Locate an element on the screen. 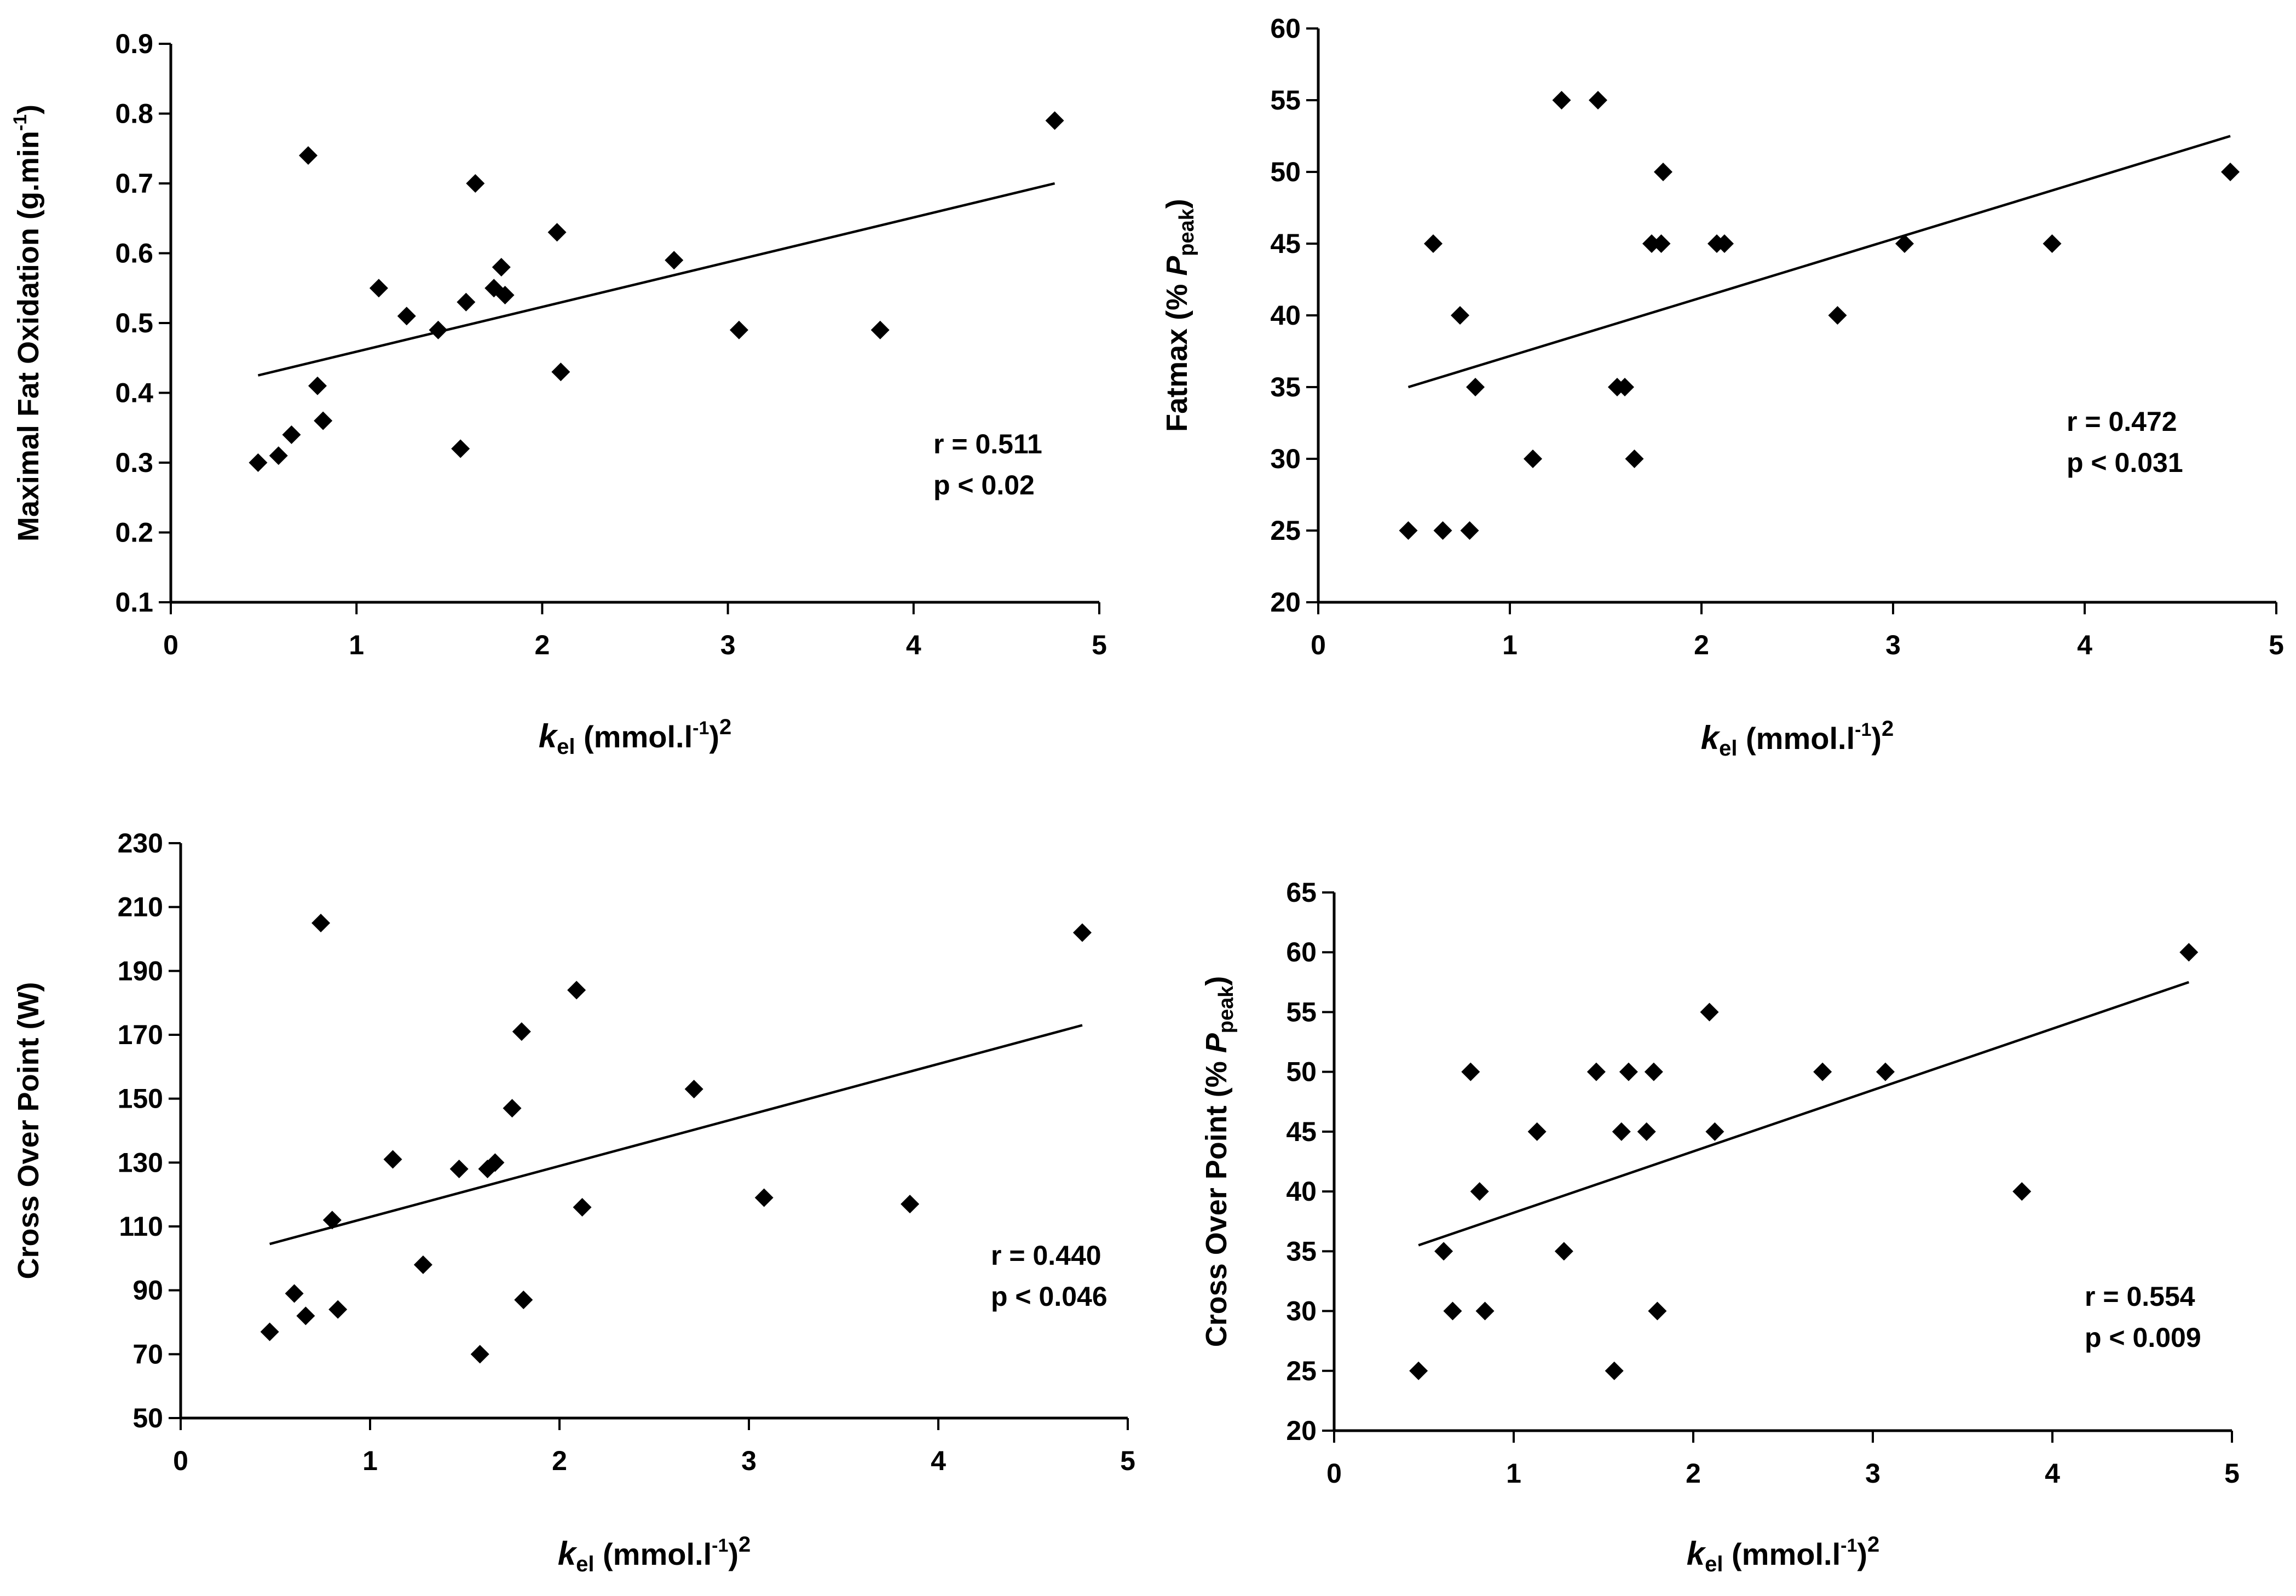  y-tick-label: 40 is located at coordinates (1285, 315).